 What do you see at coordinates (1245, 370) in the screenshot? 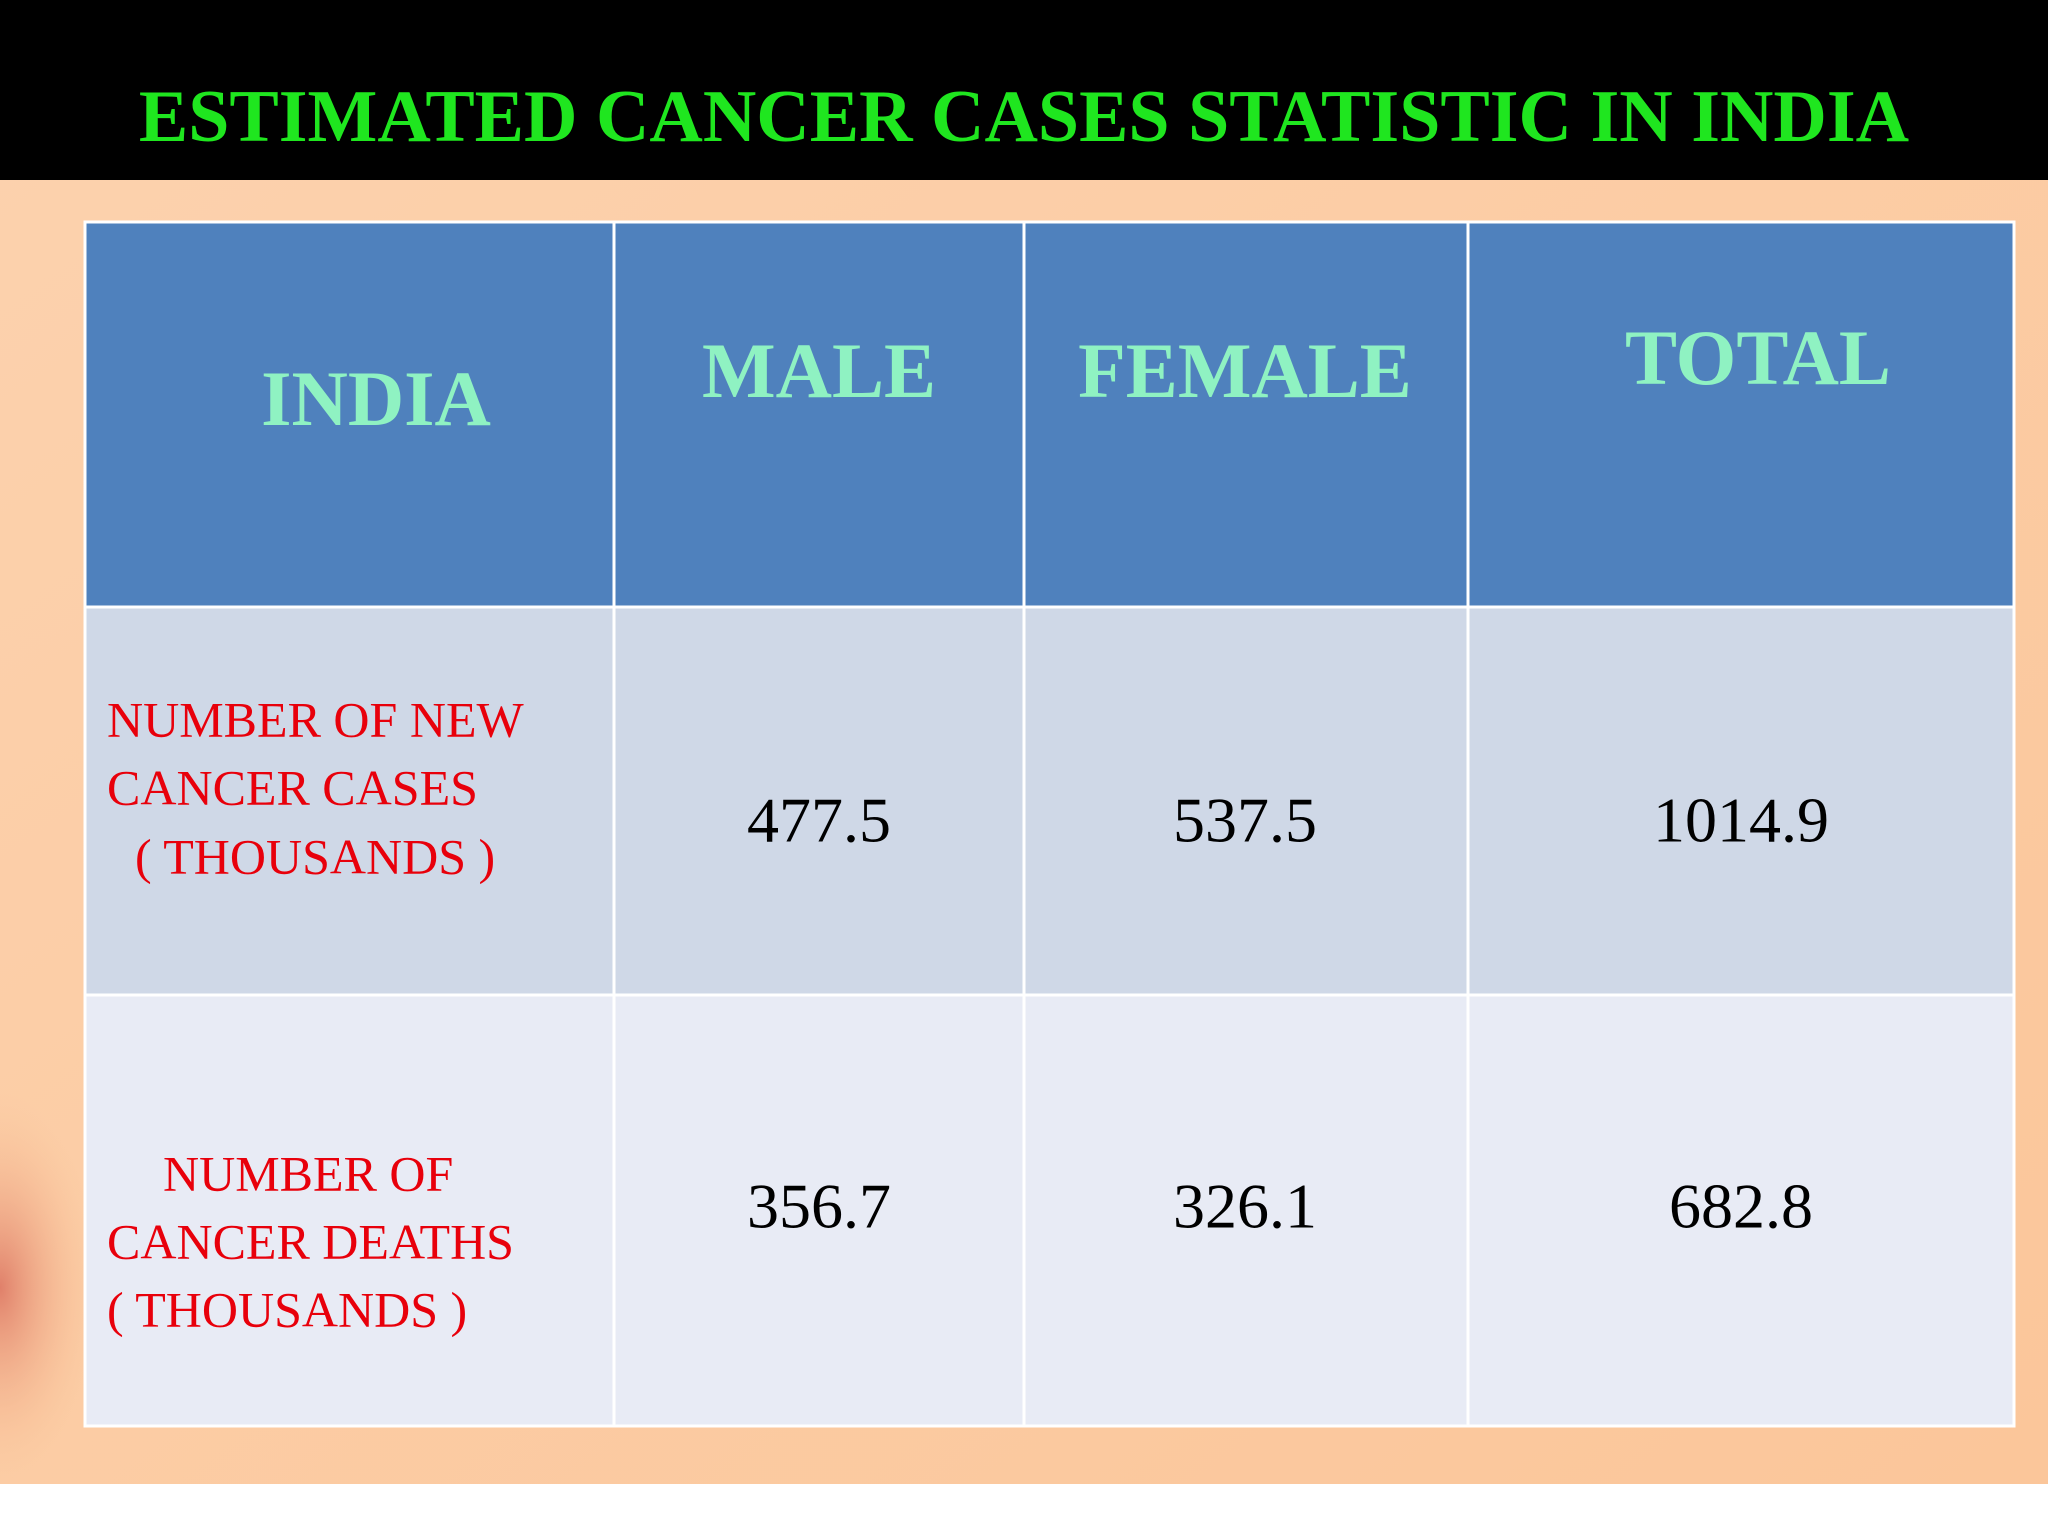
I see `column-header: FEMALE` at bounding box center [1245, 370].